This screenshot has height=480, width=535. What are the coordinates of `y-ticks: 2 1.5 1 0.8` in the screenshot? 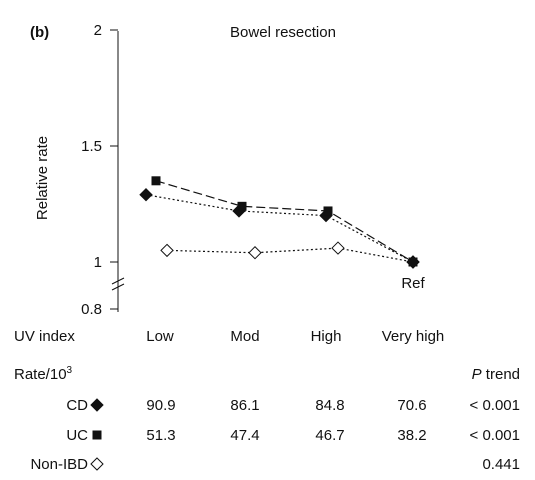 It's located at (99, 170).